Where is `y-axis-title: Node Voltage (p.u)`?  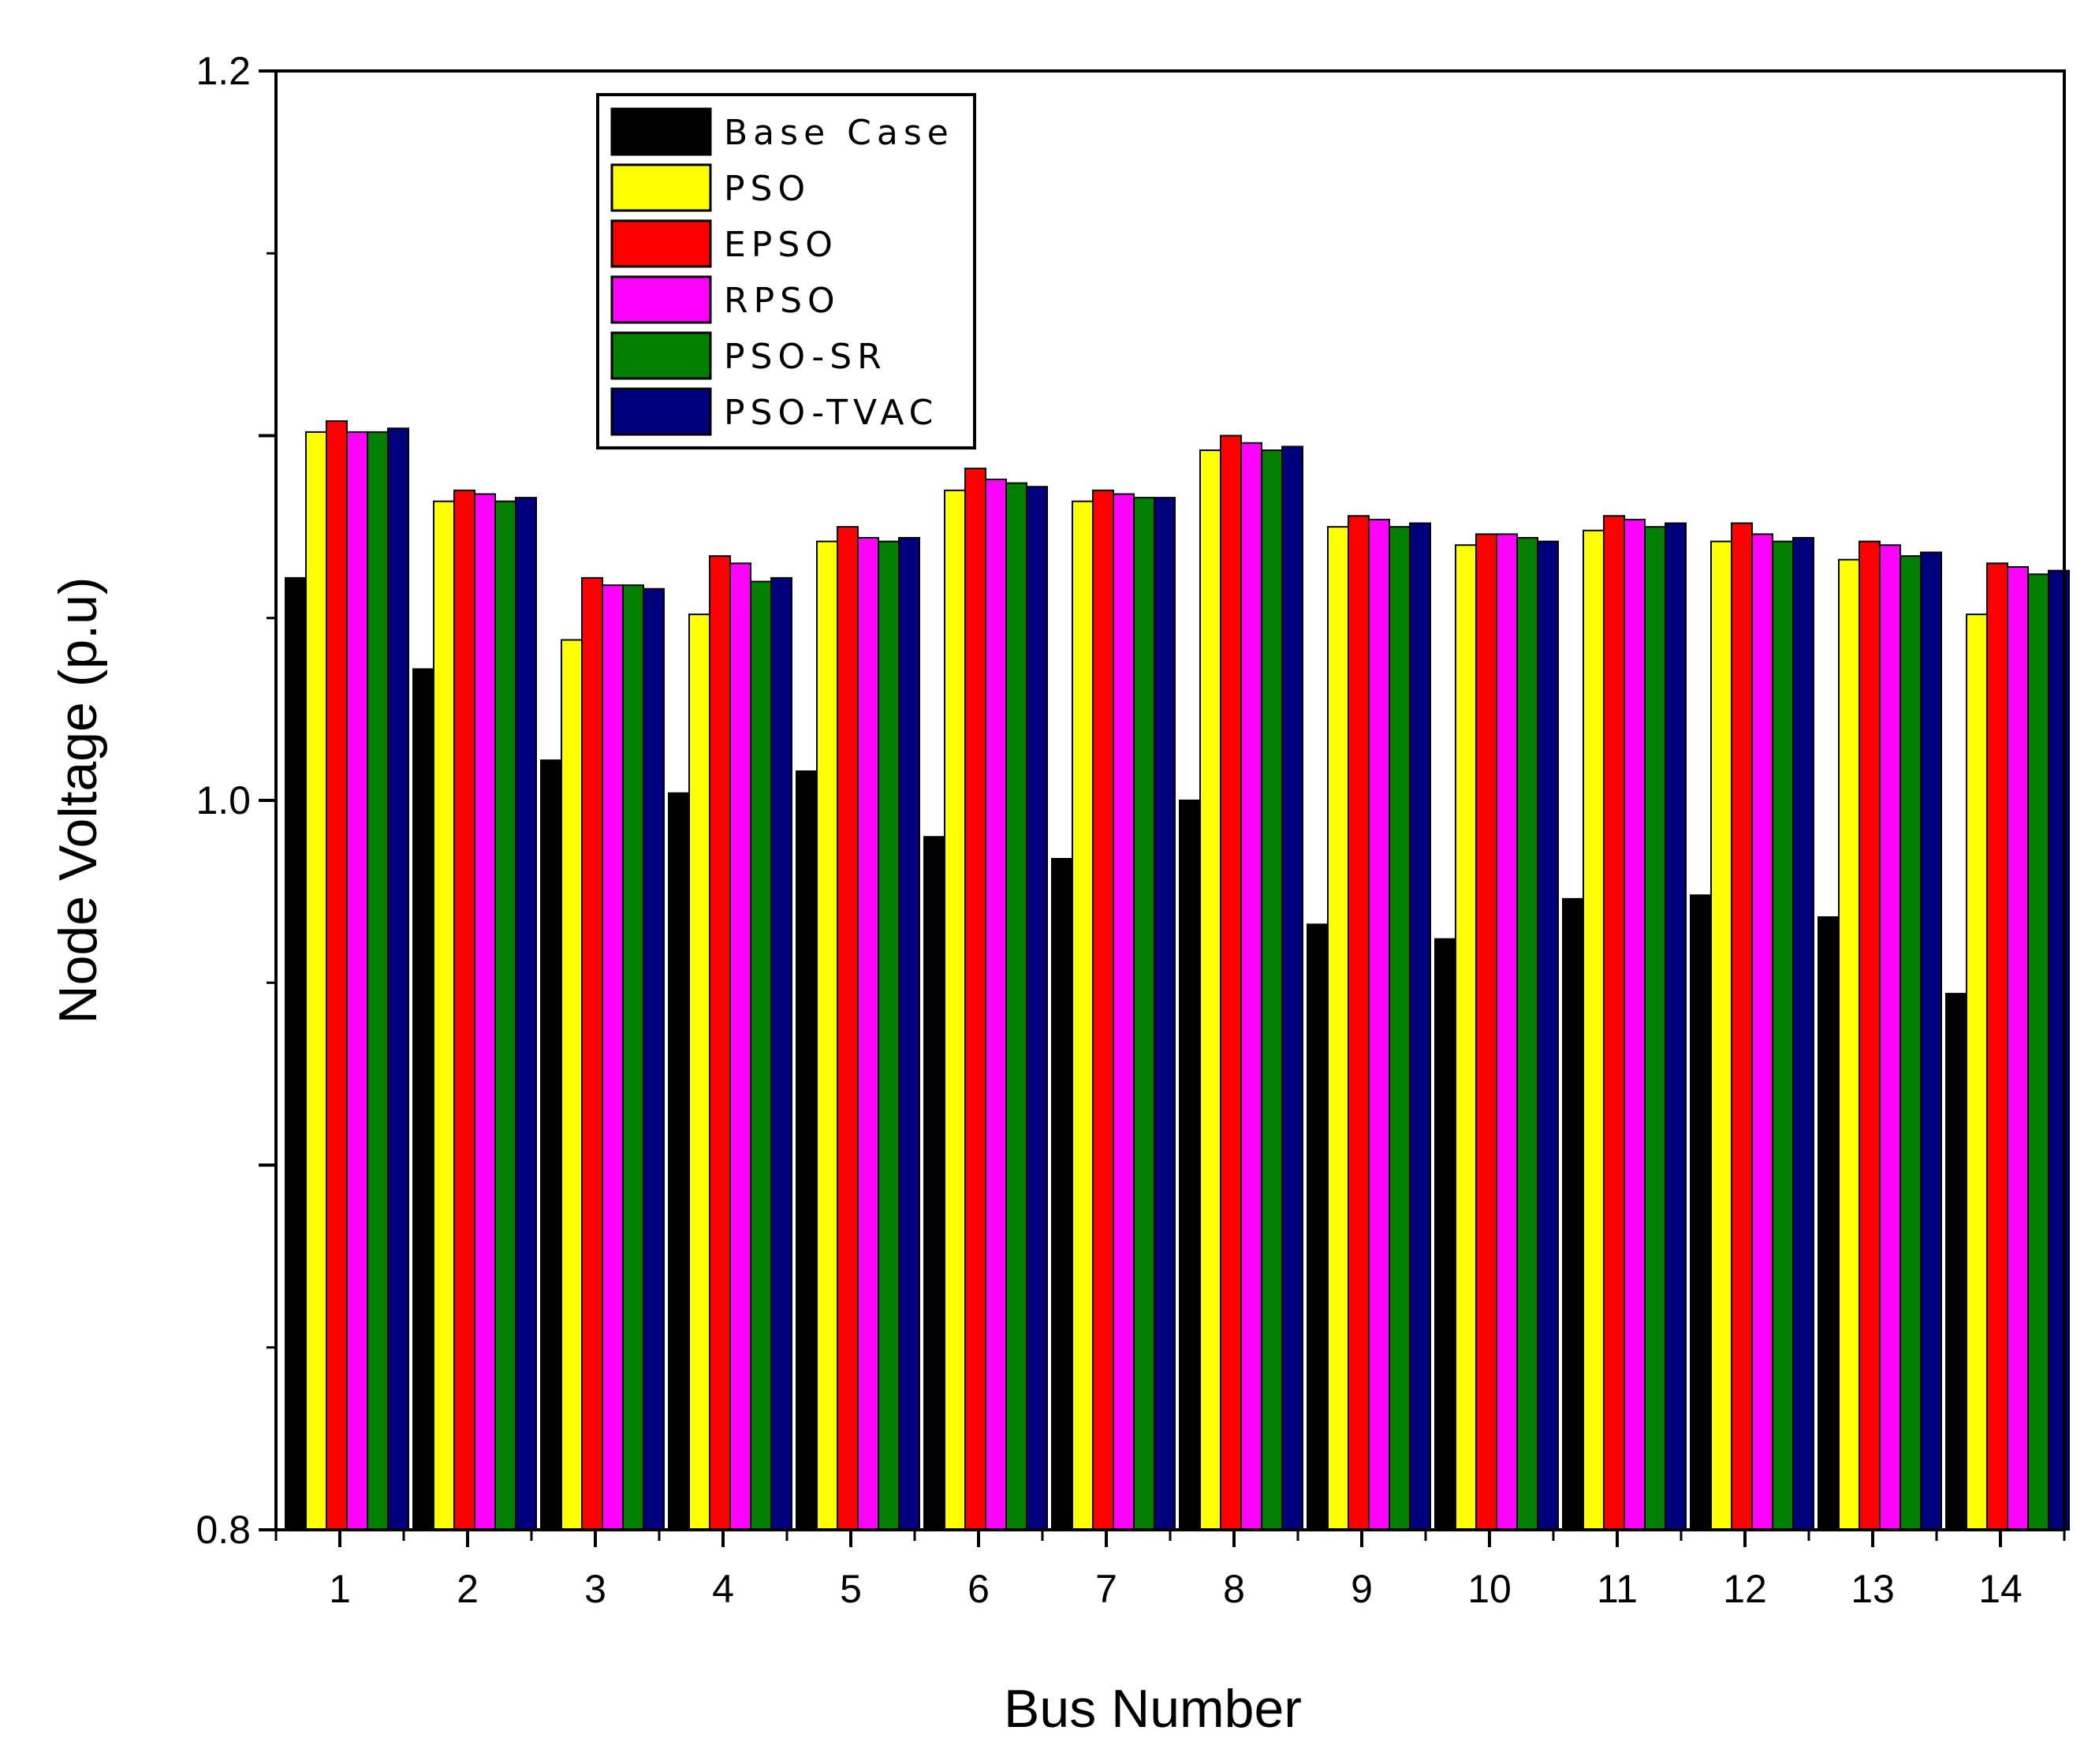 y-axis-title: Node Voltage (p.u) is located at coordinates (78, 800).